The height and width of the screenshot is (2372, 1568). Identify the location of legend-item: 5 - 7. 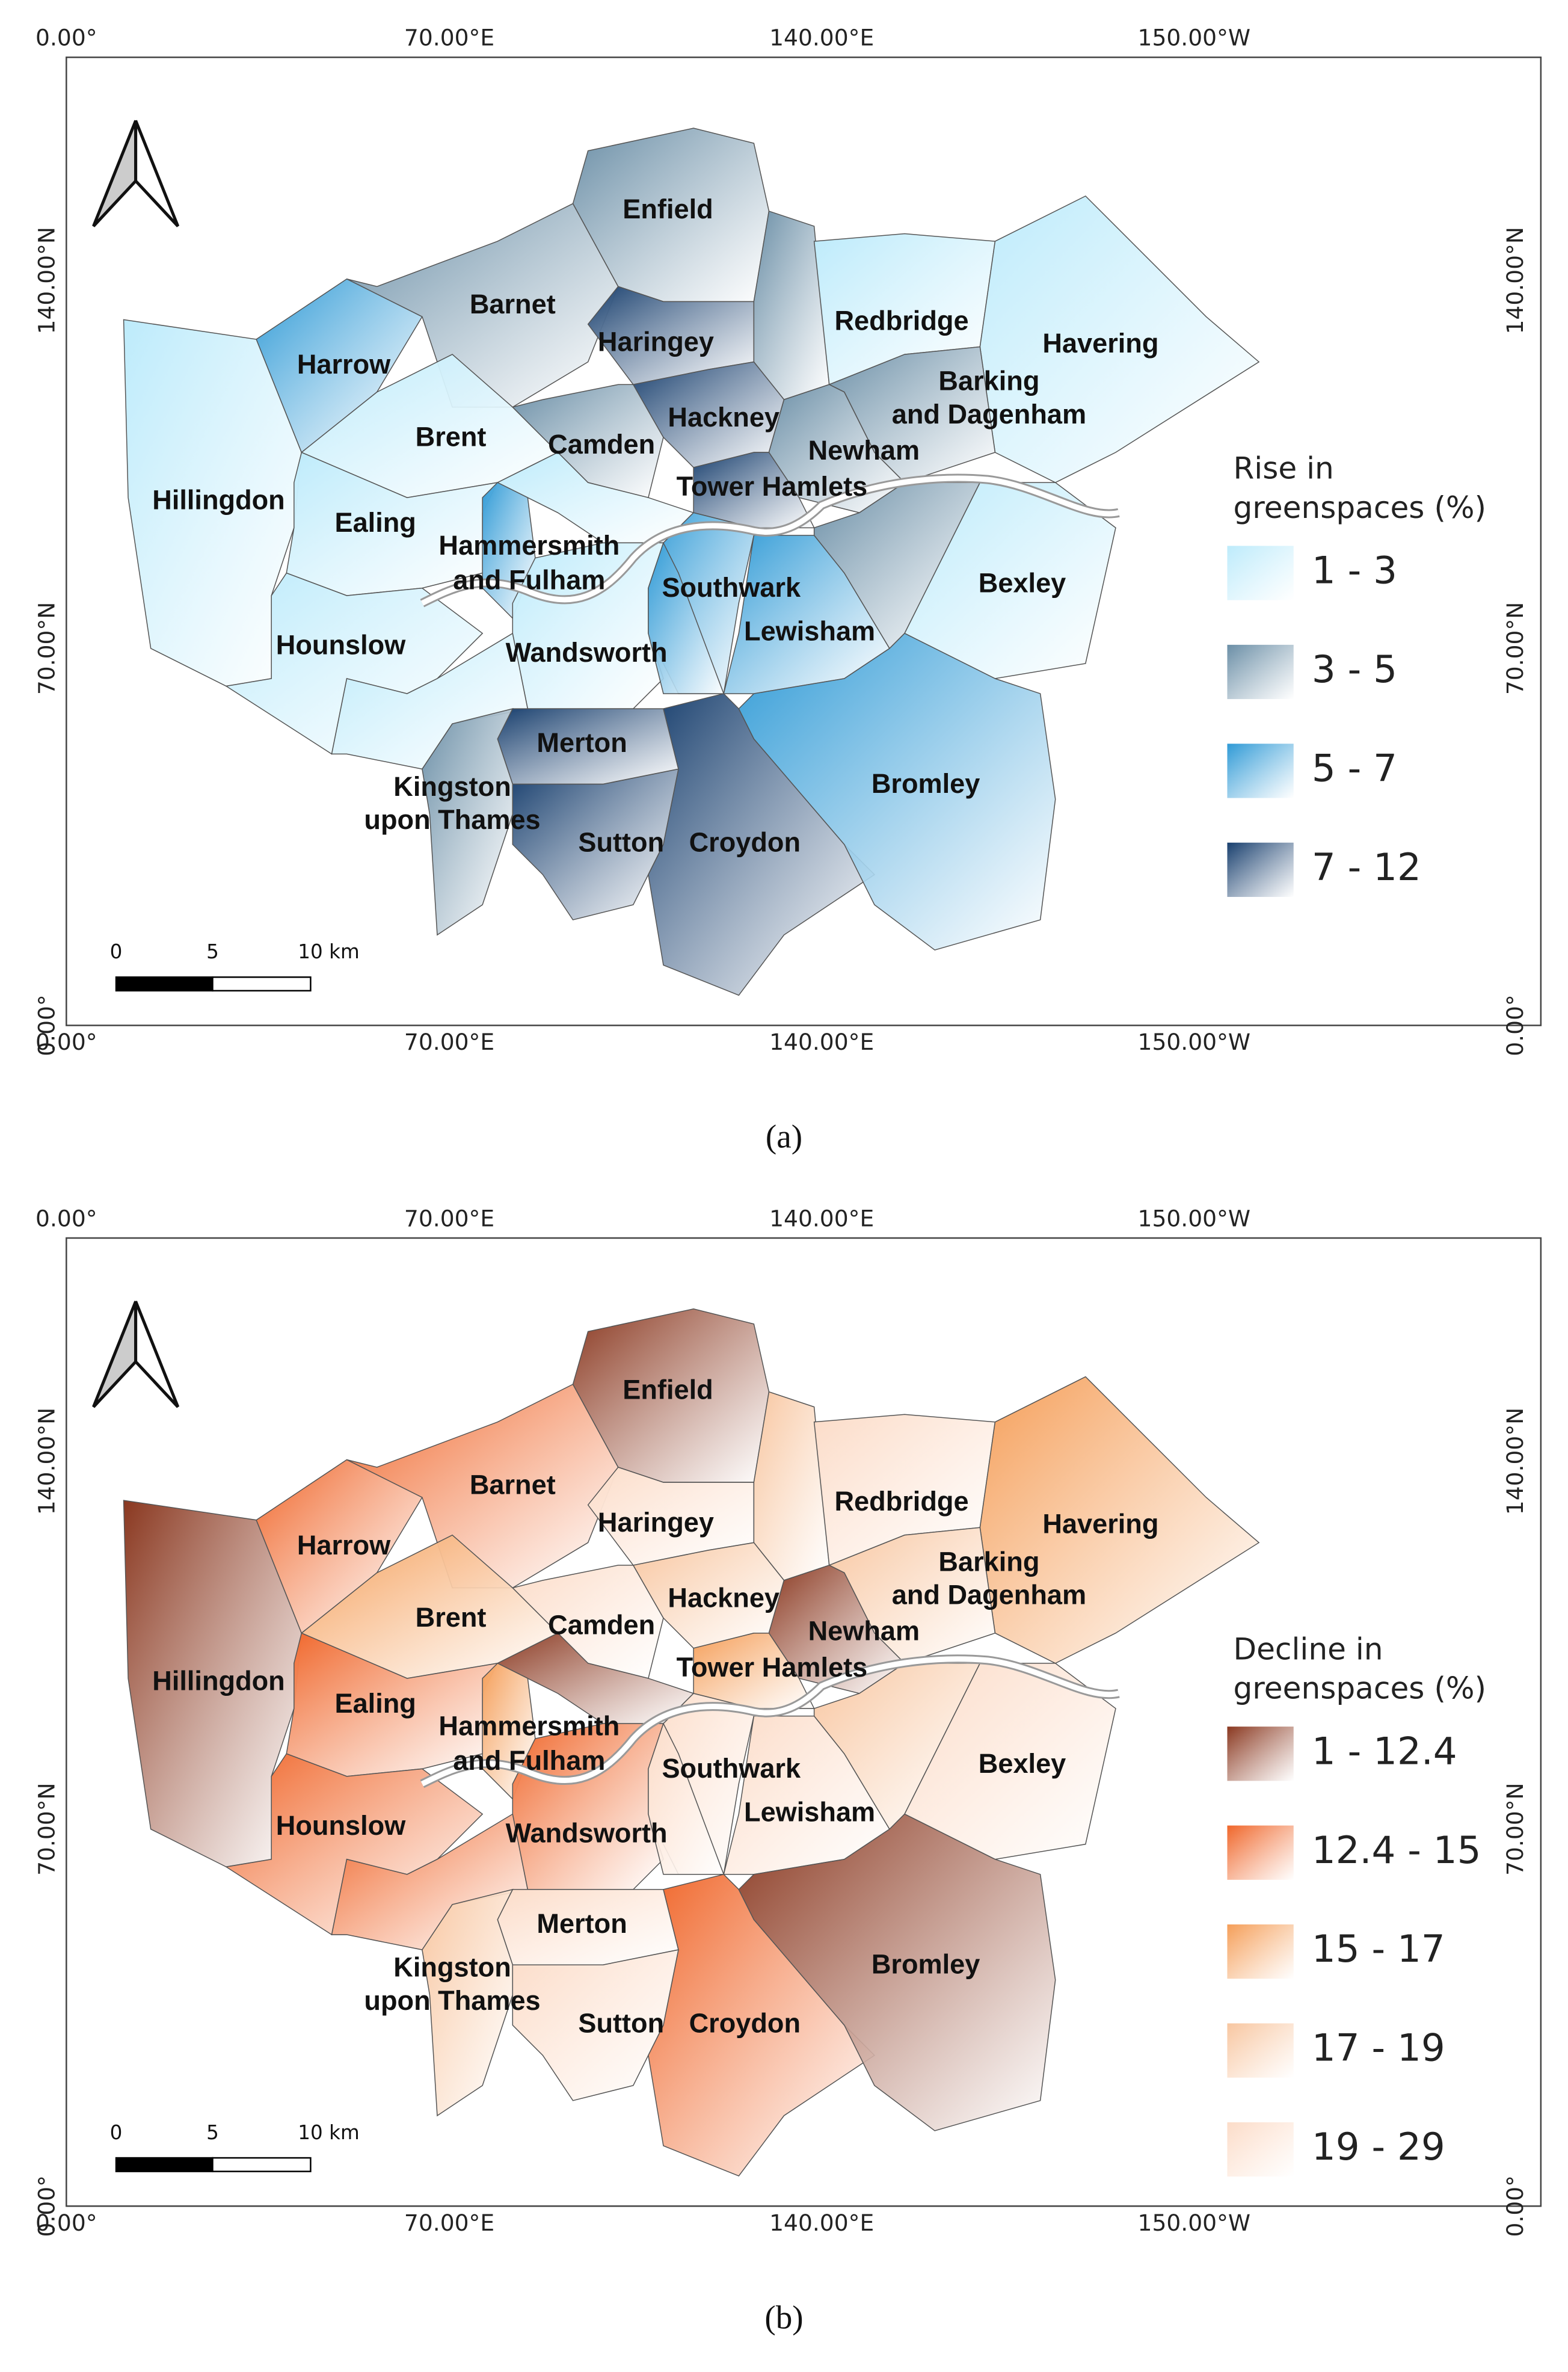
(1355, 768).